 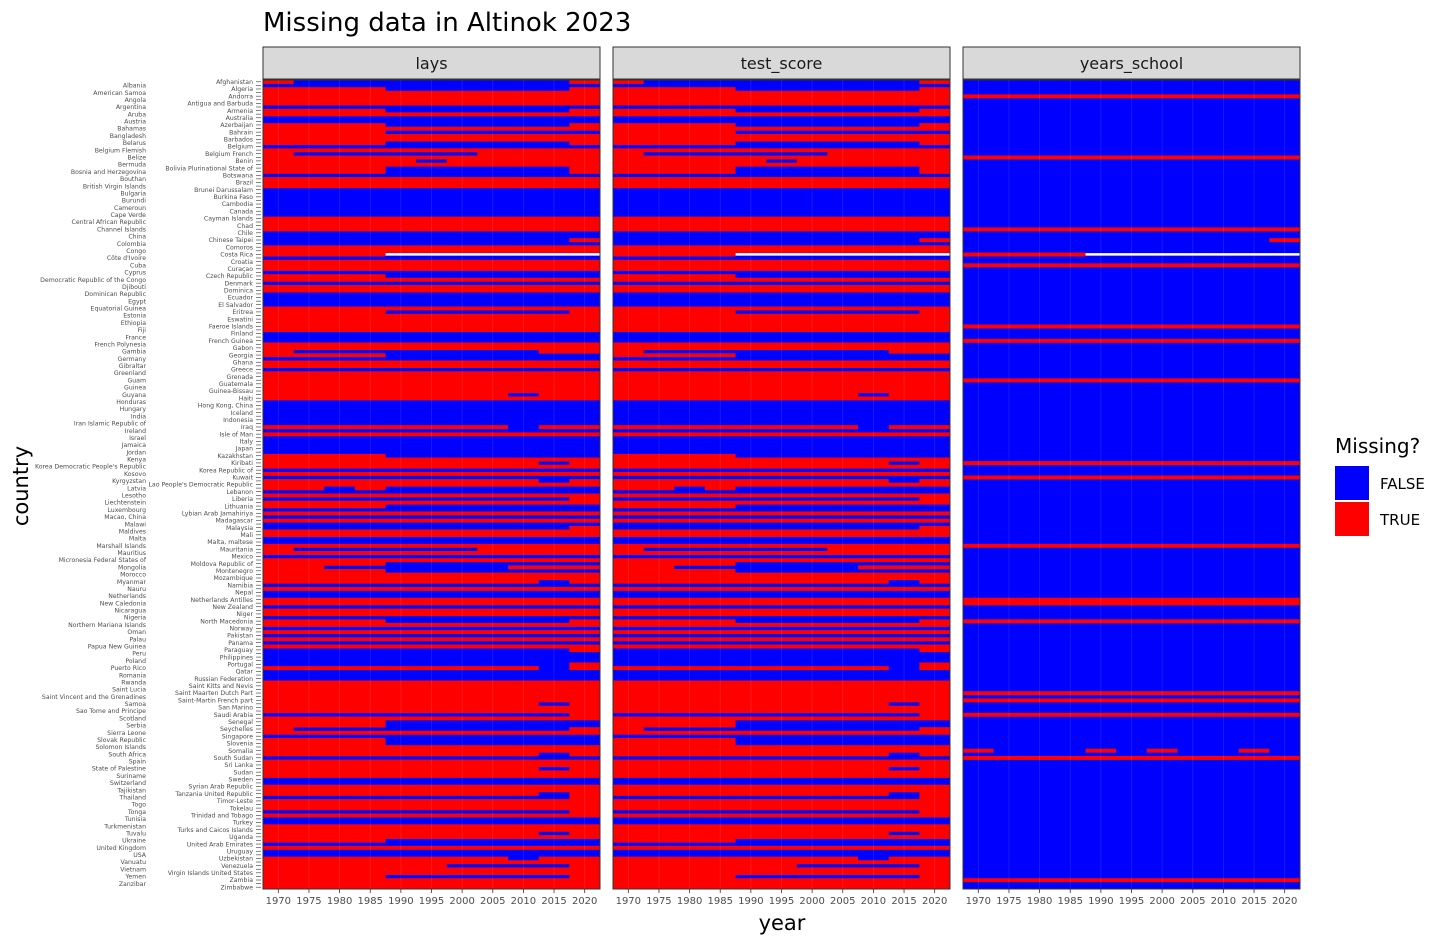 I want to click on y-tick-label: Portugal, so click(x=240, y=664).